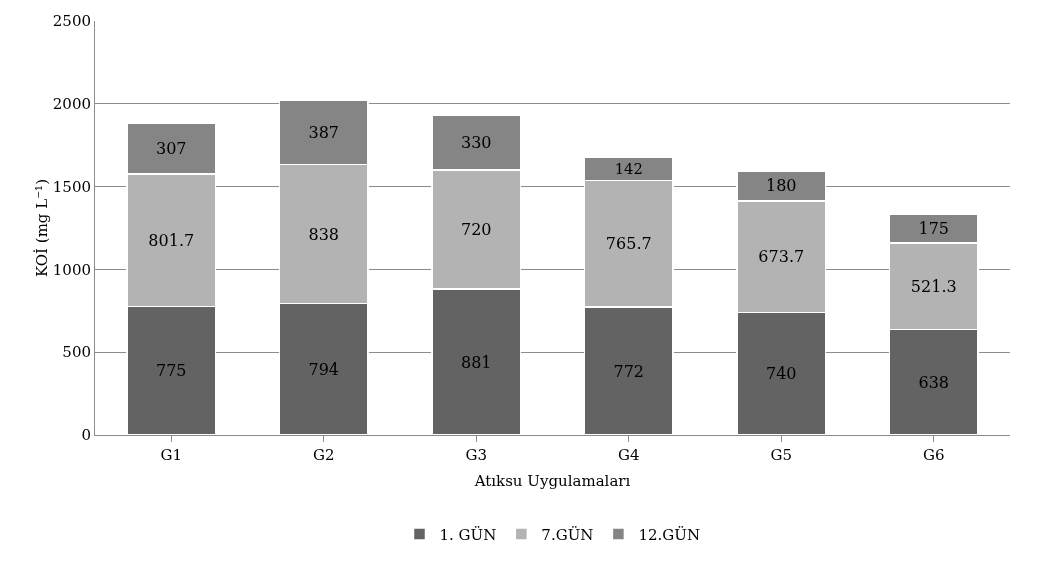 The width and height of the screenshot is (1042, 563). What do you see at coordinates (629, 371) in the screenshot?
I see `data-label: 772` at bounding box center [629, 371].